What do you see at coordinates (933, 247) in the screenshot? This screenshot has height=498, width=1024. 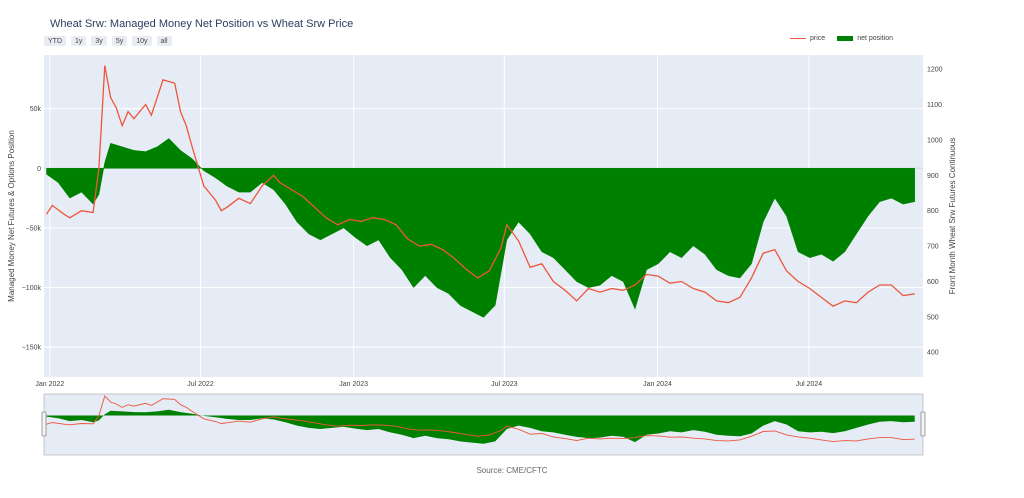 I see `right-y-tick-label: 700` at bounding box center [933, 247].